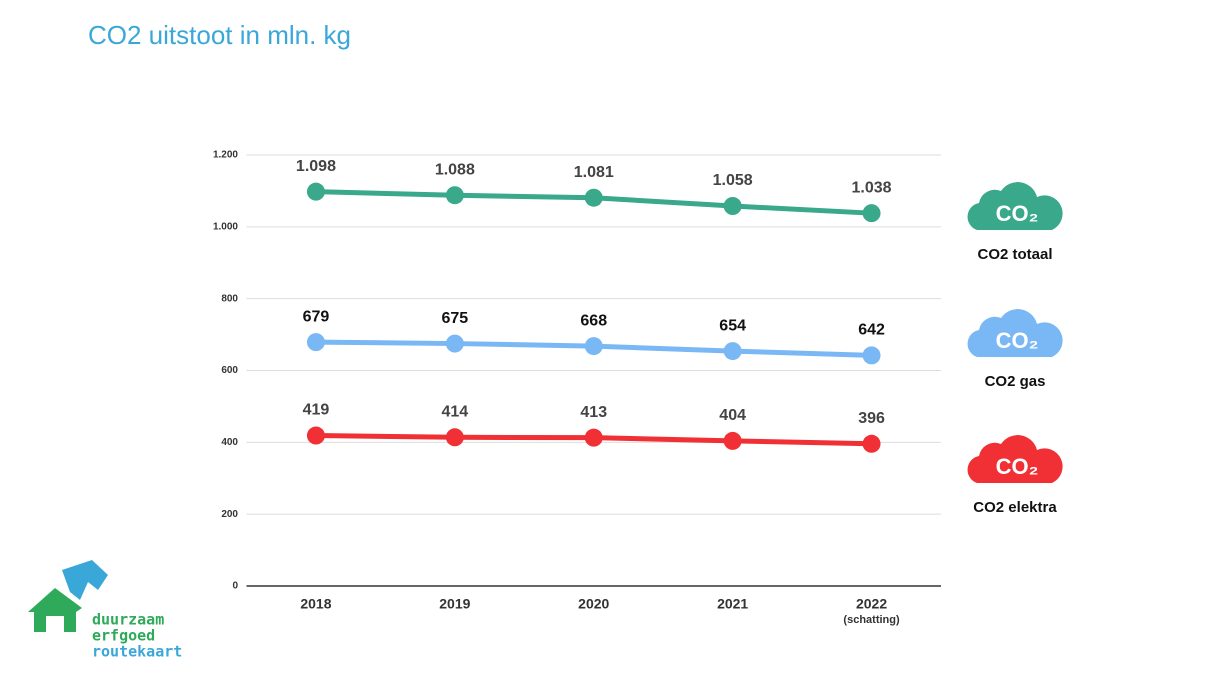 This screenshot has height=675, width=1215. What do you see at coordinates (732, 604) in the screenshot?
I see `x-tick-label: 2021` at bounding box center [732, 604].